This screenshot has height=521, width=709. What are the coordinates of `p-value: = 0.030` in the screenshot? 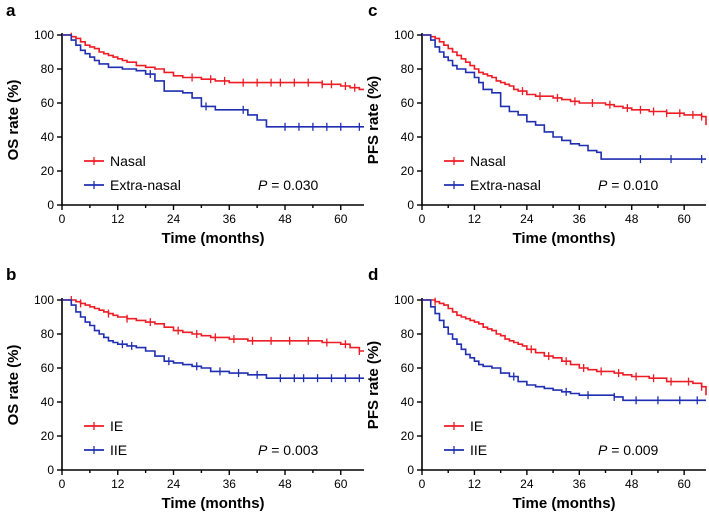 It's located at (292, 185).